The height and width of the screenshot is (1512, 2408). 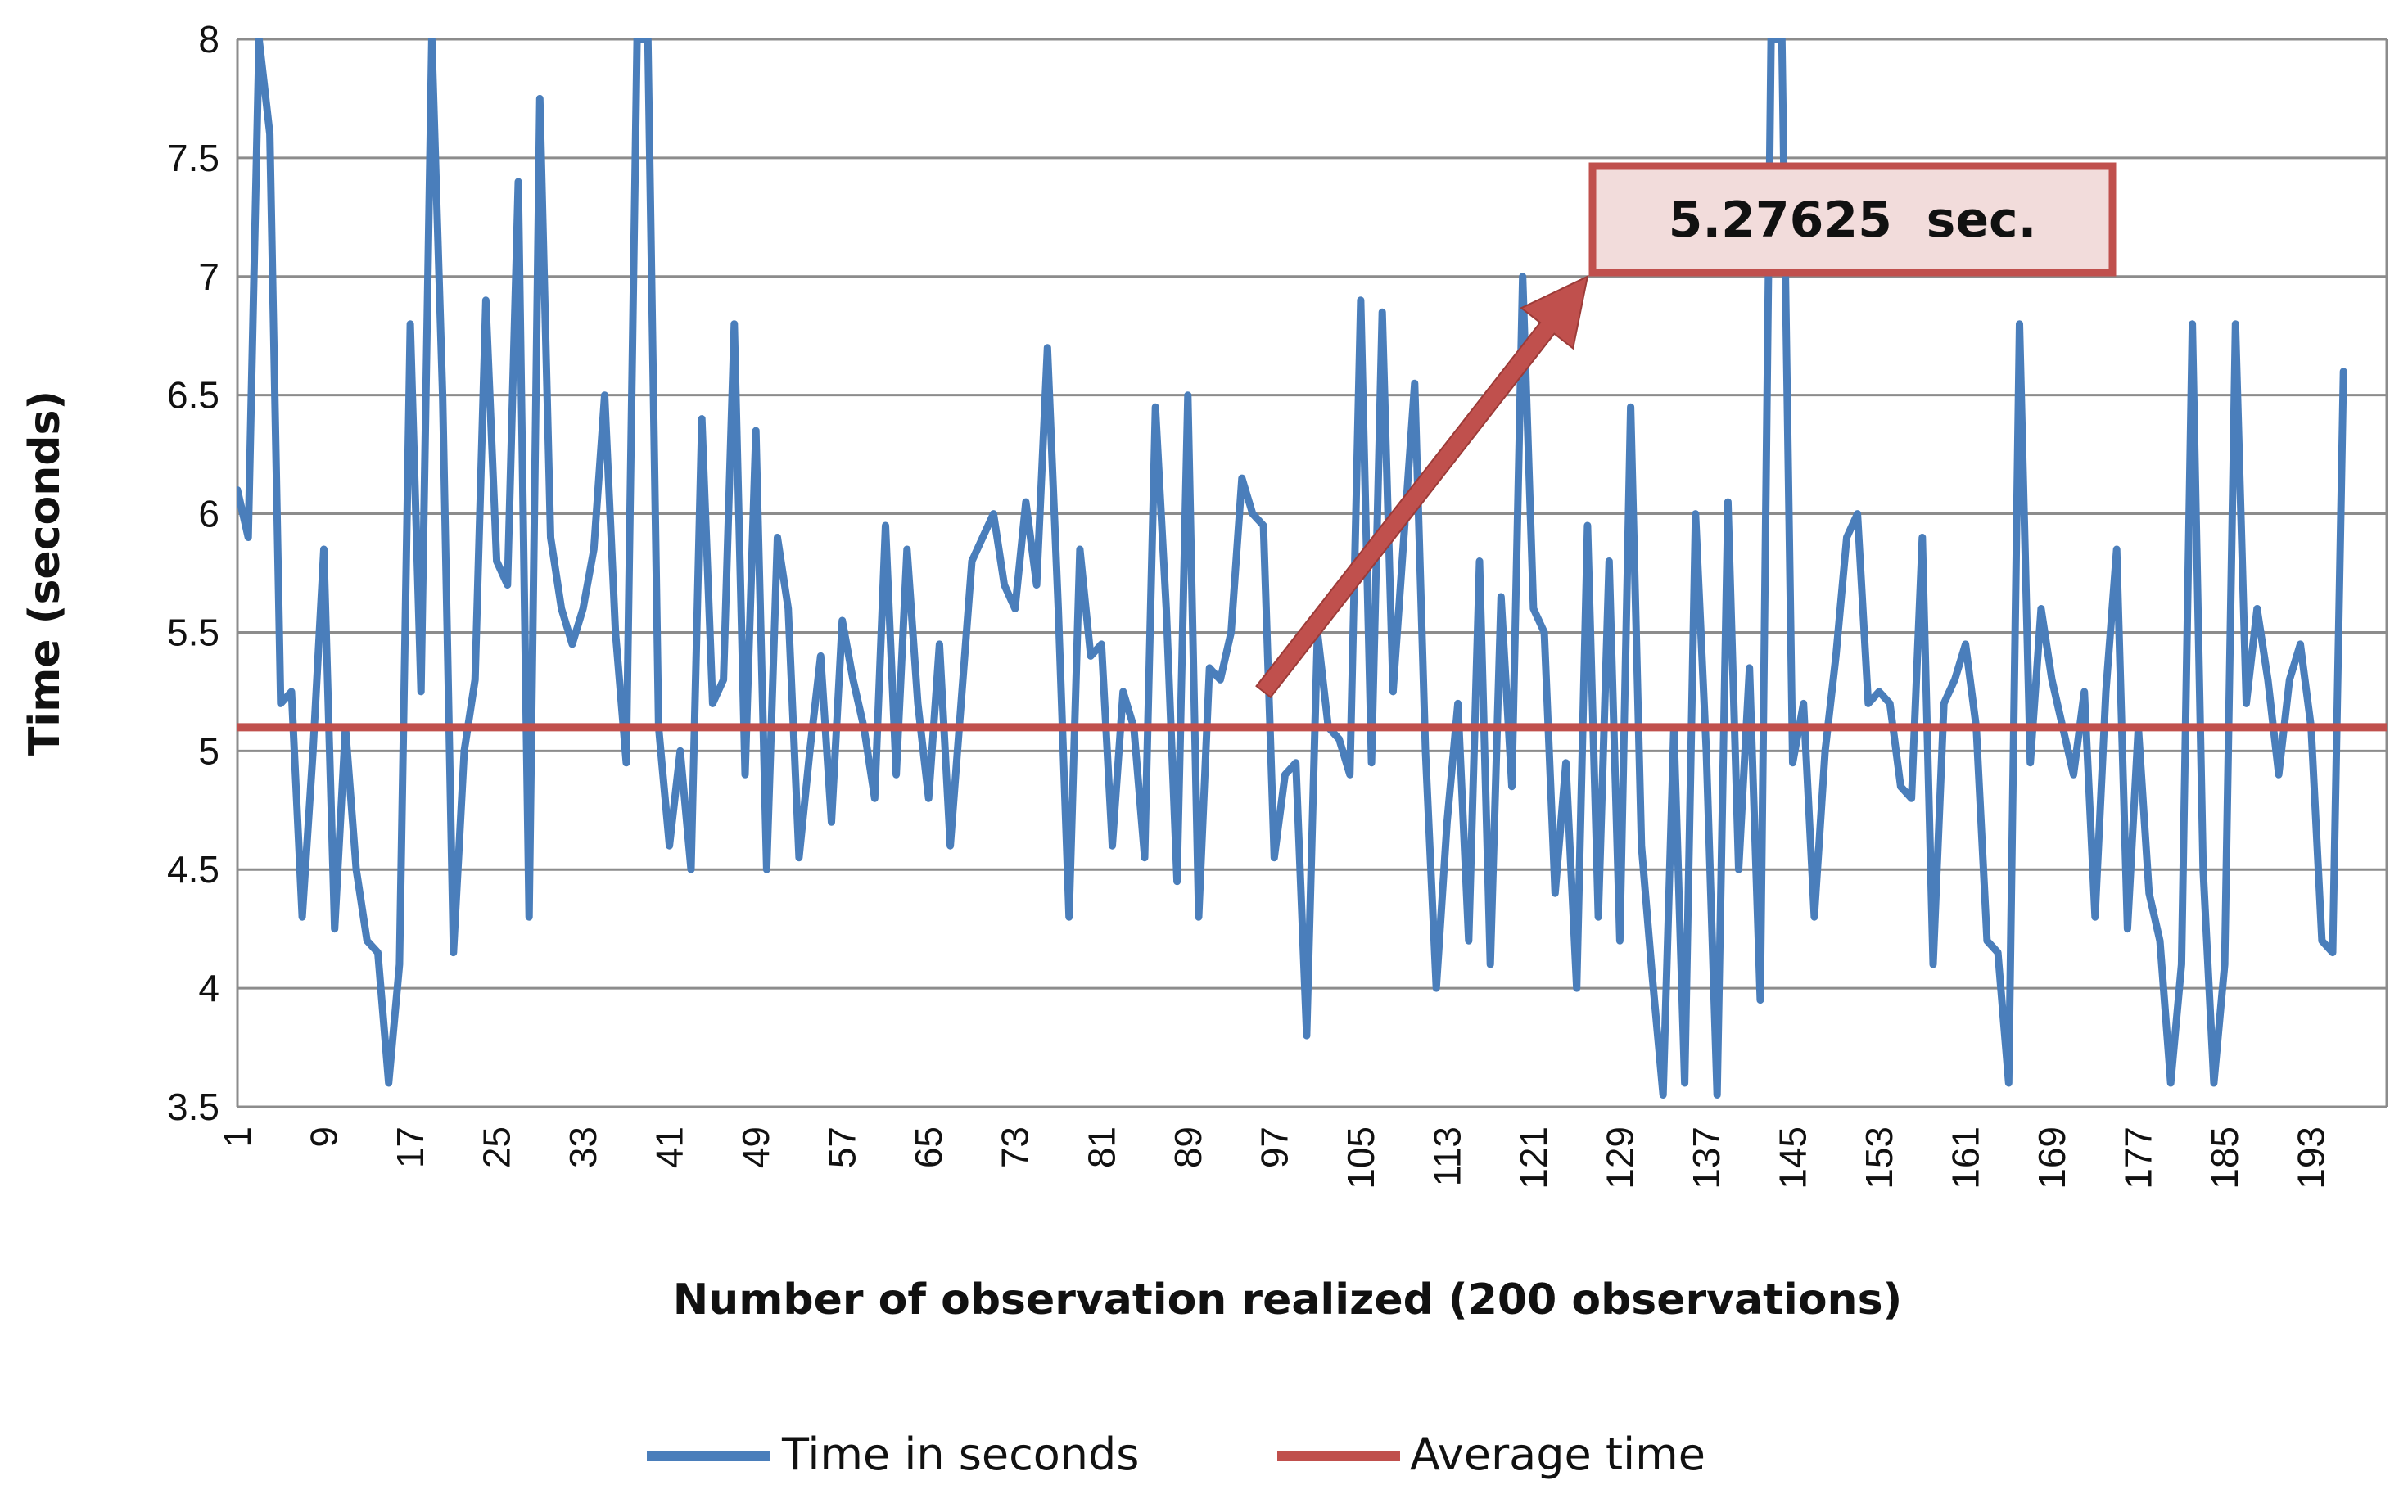 What do you see at coordinates (755, 1147) in the screenshot?
I see `x-tick-label: 49` at bounding box center [755, 1147].